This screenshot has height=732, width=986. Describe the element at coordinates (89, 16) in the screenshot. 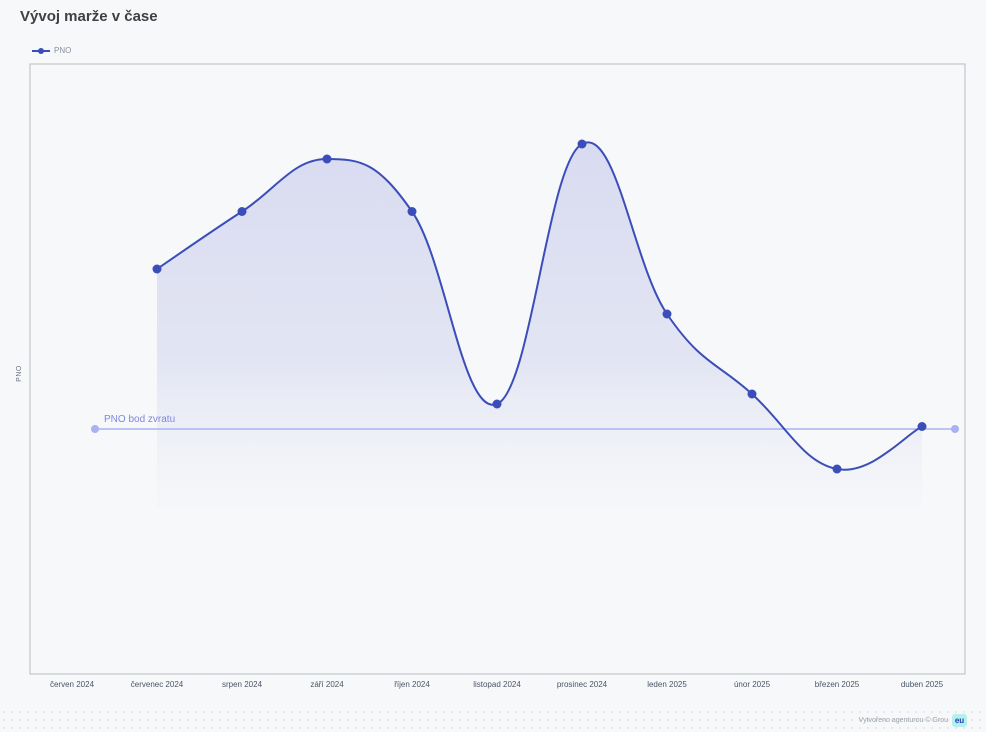

I see `chart-title: Vývoj marže v čase` at that location.